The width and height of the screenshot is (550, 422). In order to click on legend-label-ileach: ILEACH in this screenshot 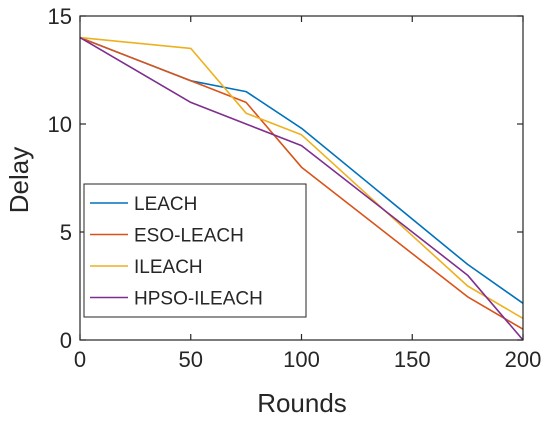, I will do `click(168, 267)`.